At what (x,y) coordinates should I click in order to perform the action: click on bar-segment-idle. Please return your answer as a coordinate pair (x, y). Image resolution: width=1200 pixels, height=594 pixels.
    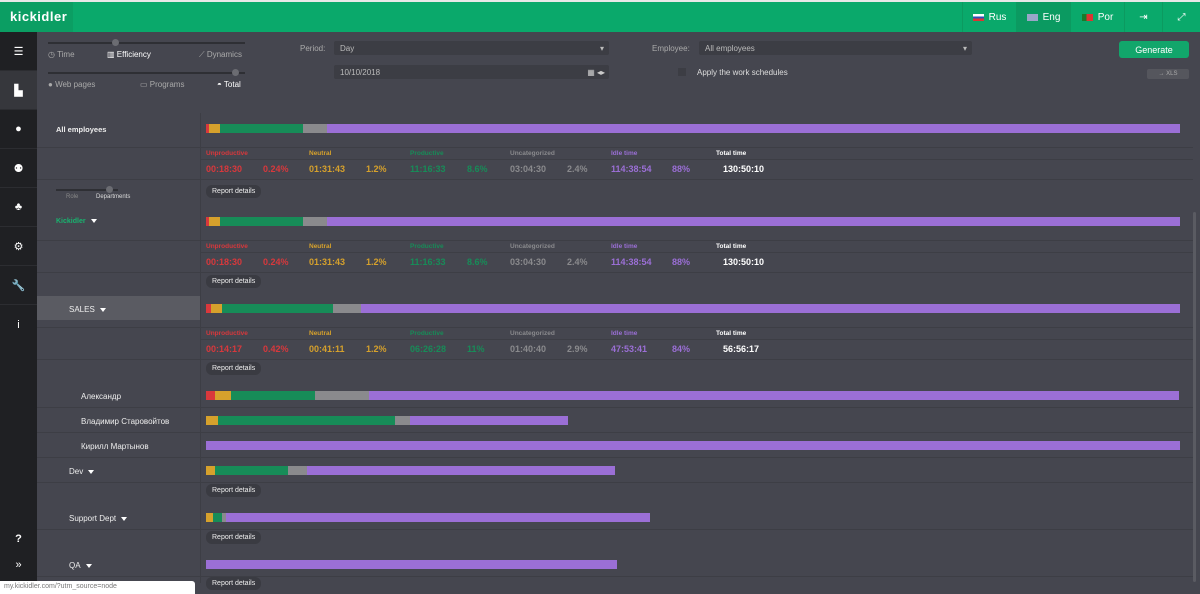
    Looking at the image, I should click on (693, 445).